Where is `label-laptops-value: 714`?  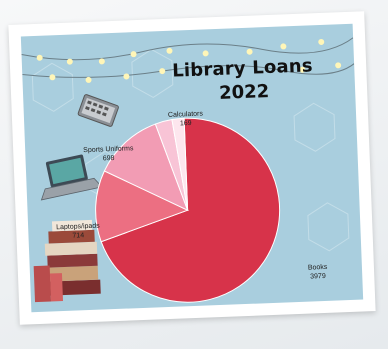
label-laptops-value: 714 is located at coordinates (78, 236).